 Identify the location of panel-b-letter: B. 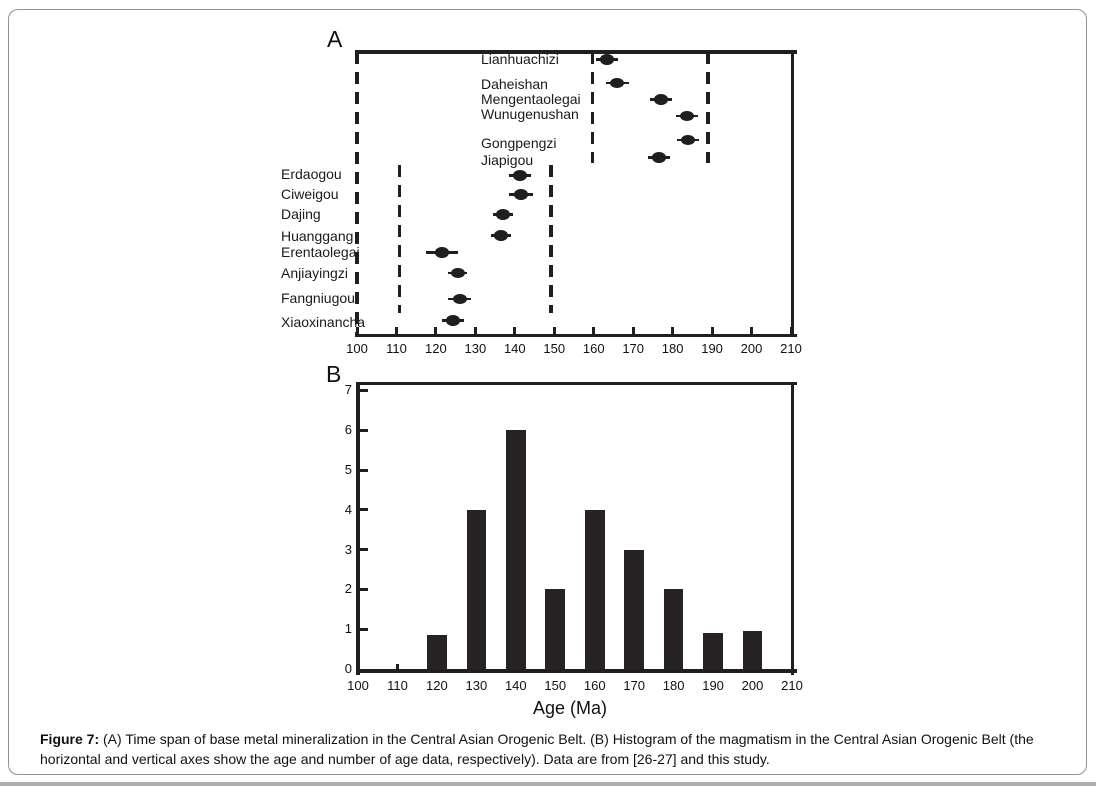
(334, 374).